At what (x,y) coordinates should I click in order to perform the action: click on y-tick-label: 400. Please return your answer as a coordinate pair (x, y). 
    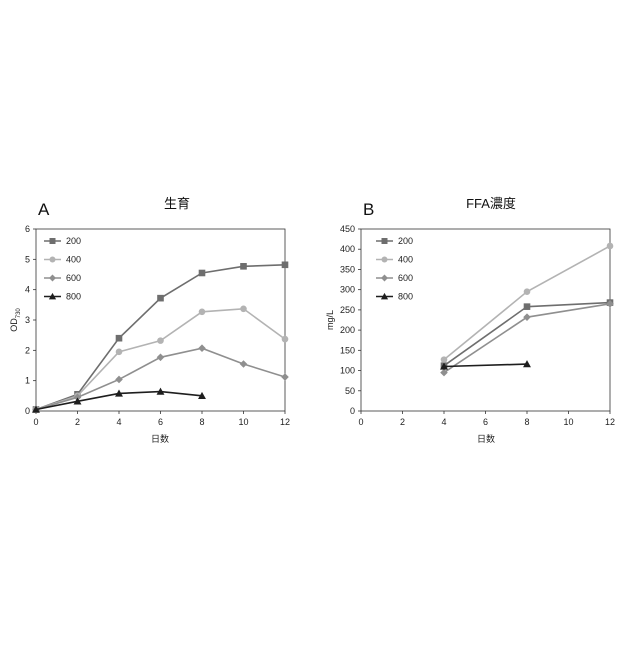
    Looking at the image, I should click on (347, 249).